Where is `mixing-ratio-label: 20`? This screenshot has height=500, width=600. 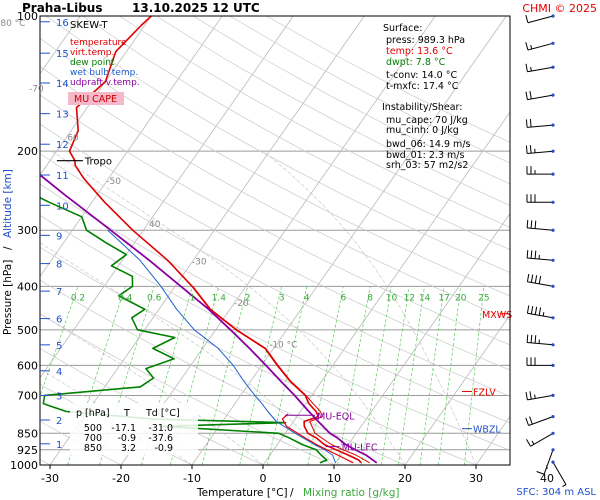
mixing-ratio-label: 20 is located at coordinates (461, 298).